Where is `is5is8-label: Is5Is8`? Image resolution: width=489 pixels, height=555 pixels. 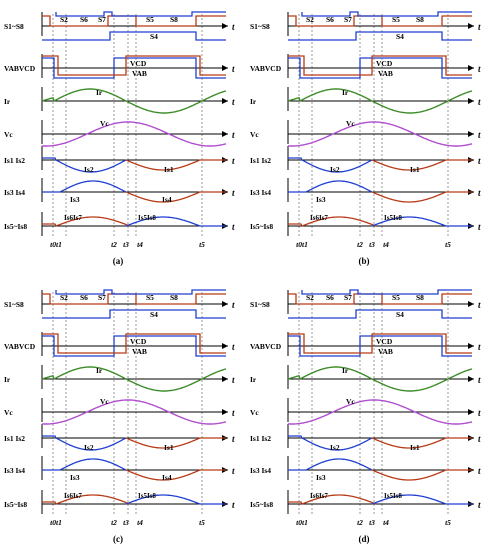
is5is8-label: Is5Is8 is located at coordinates (393, 218).